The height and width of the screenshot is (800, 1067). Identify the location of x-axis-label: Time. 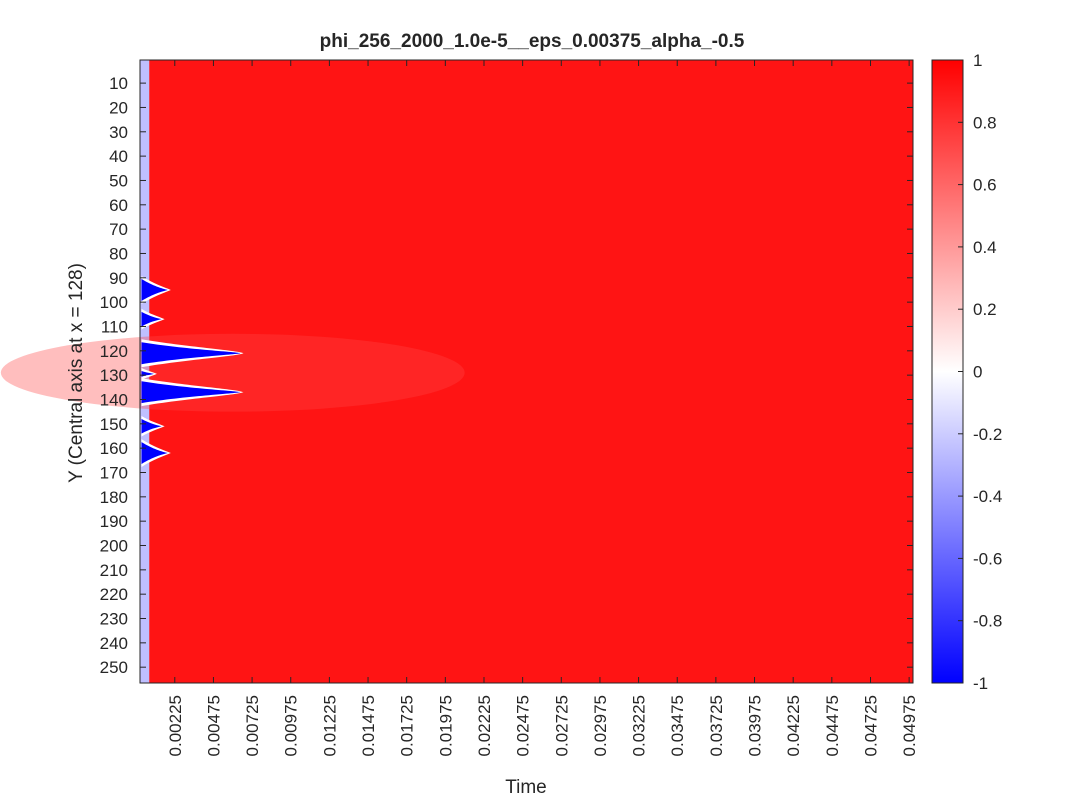
(526, 787).